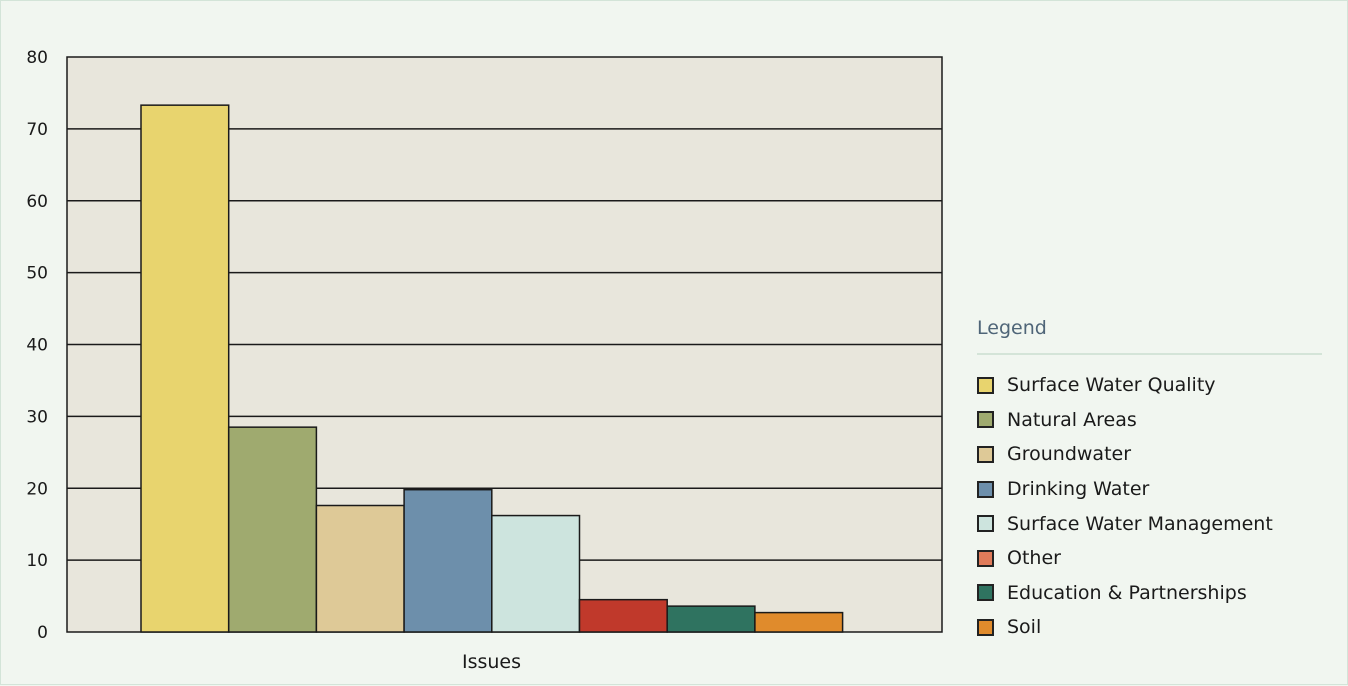  I want to click on y-tick-label: 60, so click(37, 202).